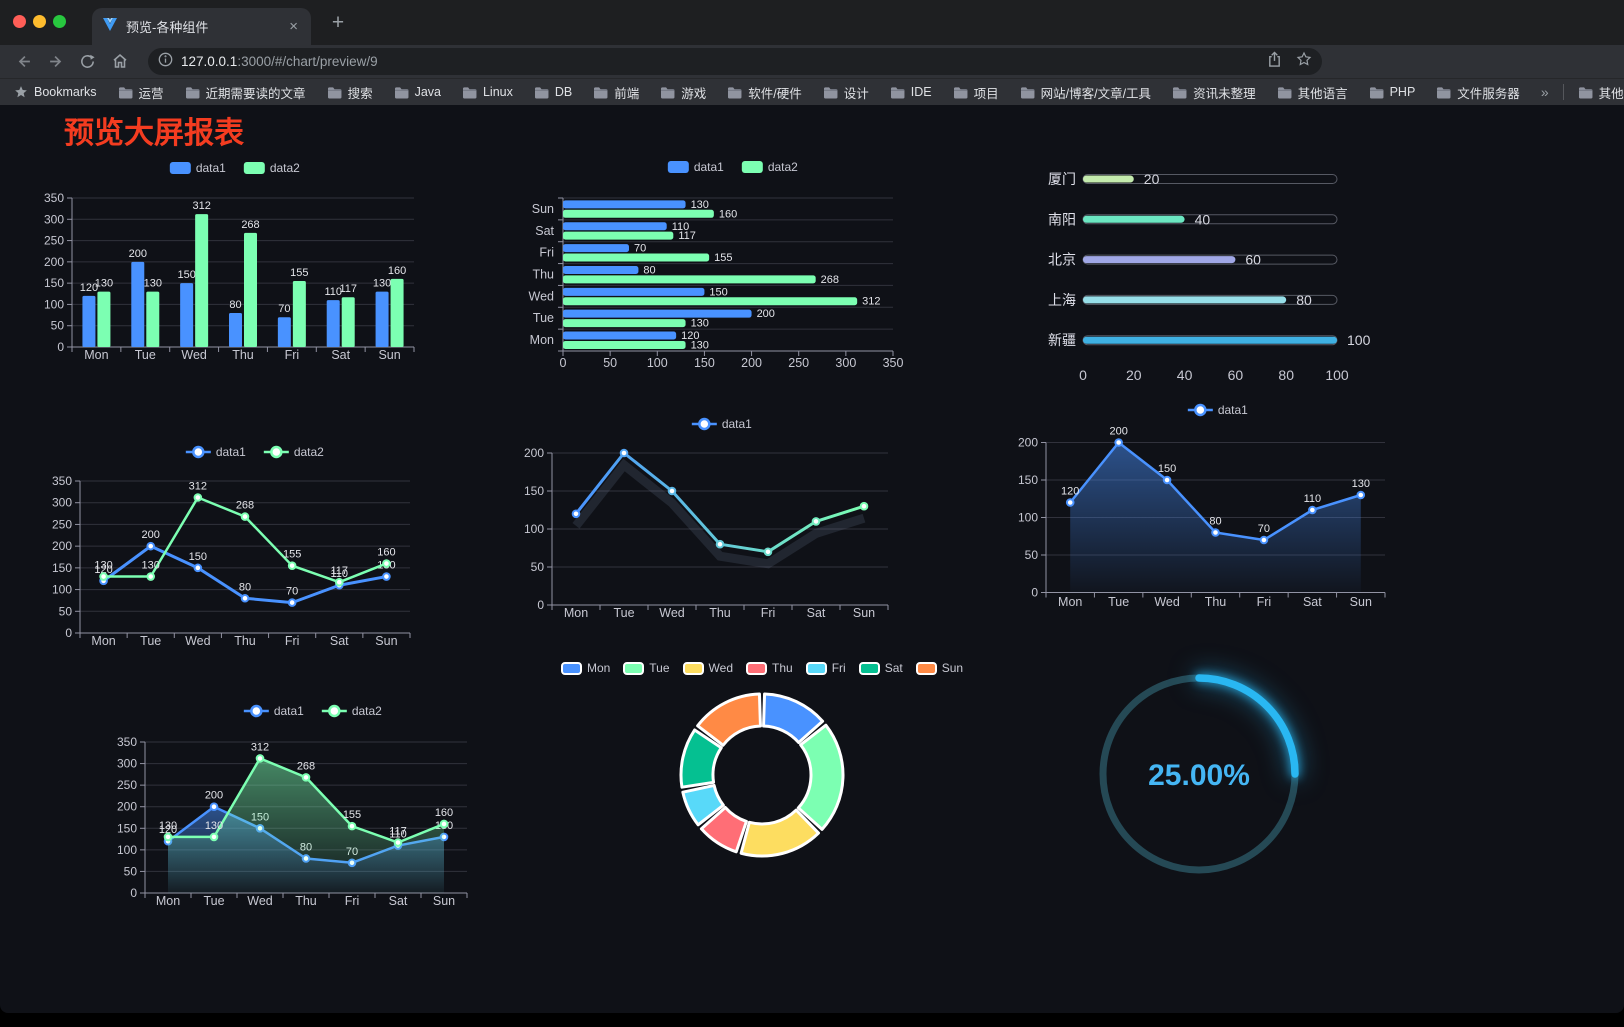 This screenshot has width=1624, height=1027. I want to click on bookmark-folder: 游戏, so click(683, 92).